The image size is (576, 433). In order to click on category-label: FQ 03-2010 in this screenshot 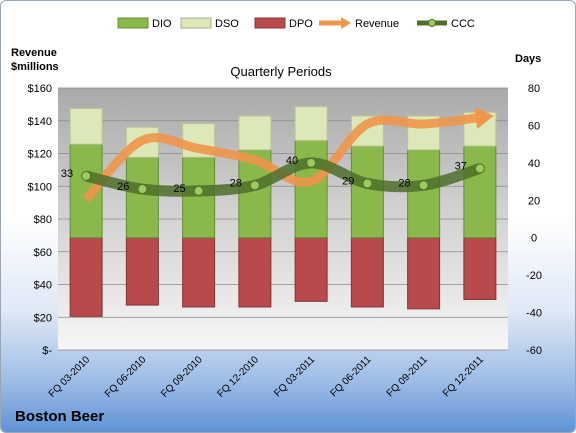, I will do `click(70, 377)`.